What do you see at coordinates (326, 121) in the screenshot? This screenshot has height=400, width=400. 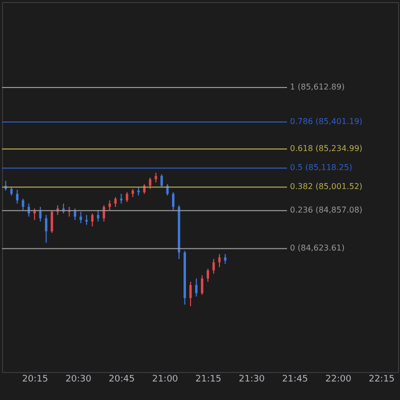 I see `ref-line-label: 0.786 (85,401.19)` at bounding box center [326, 121].